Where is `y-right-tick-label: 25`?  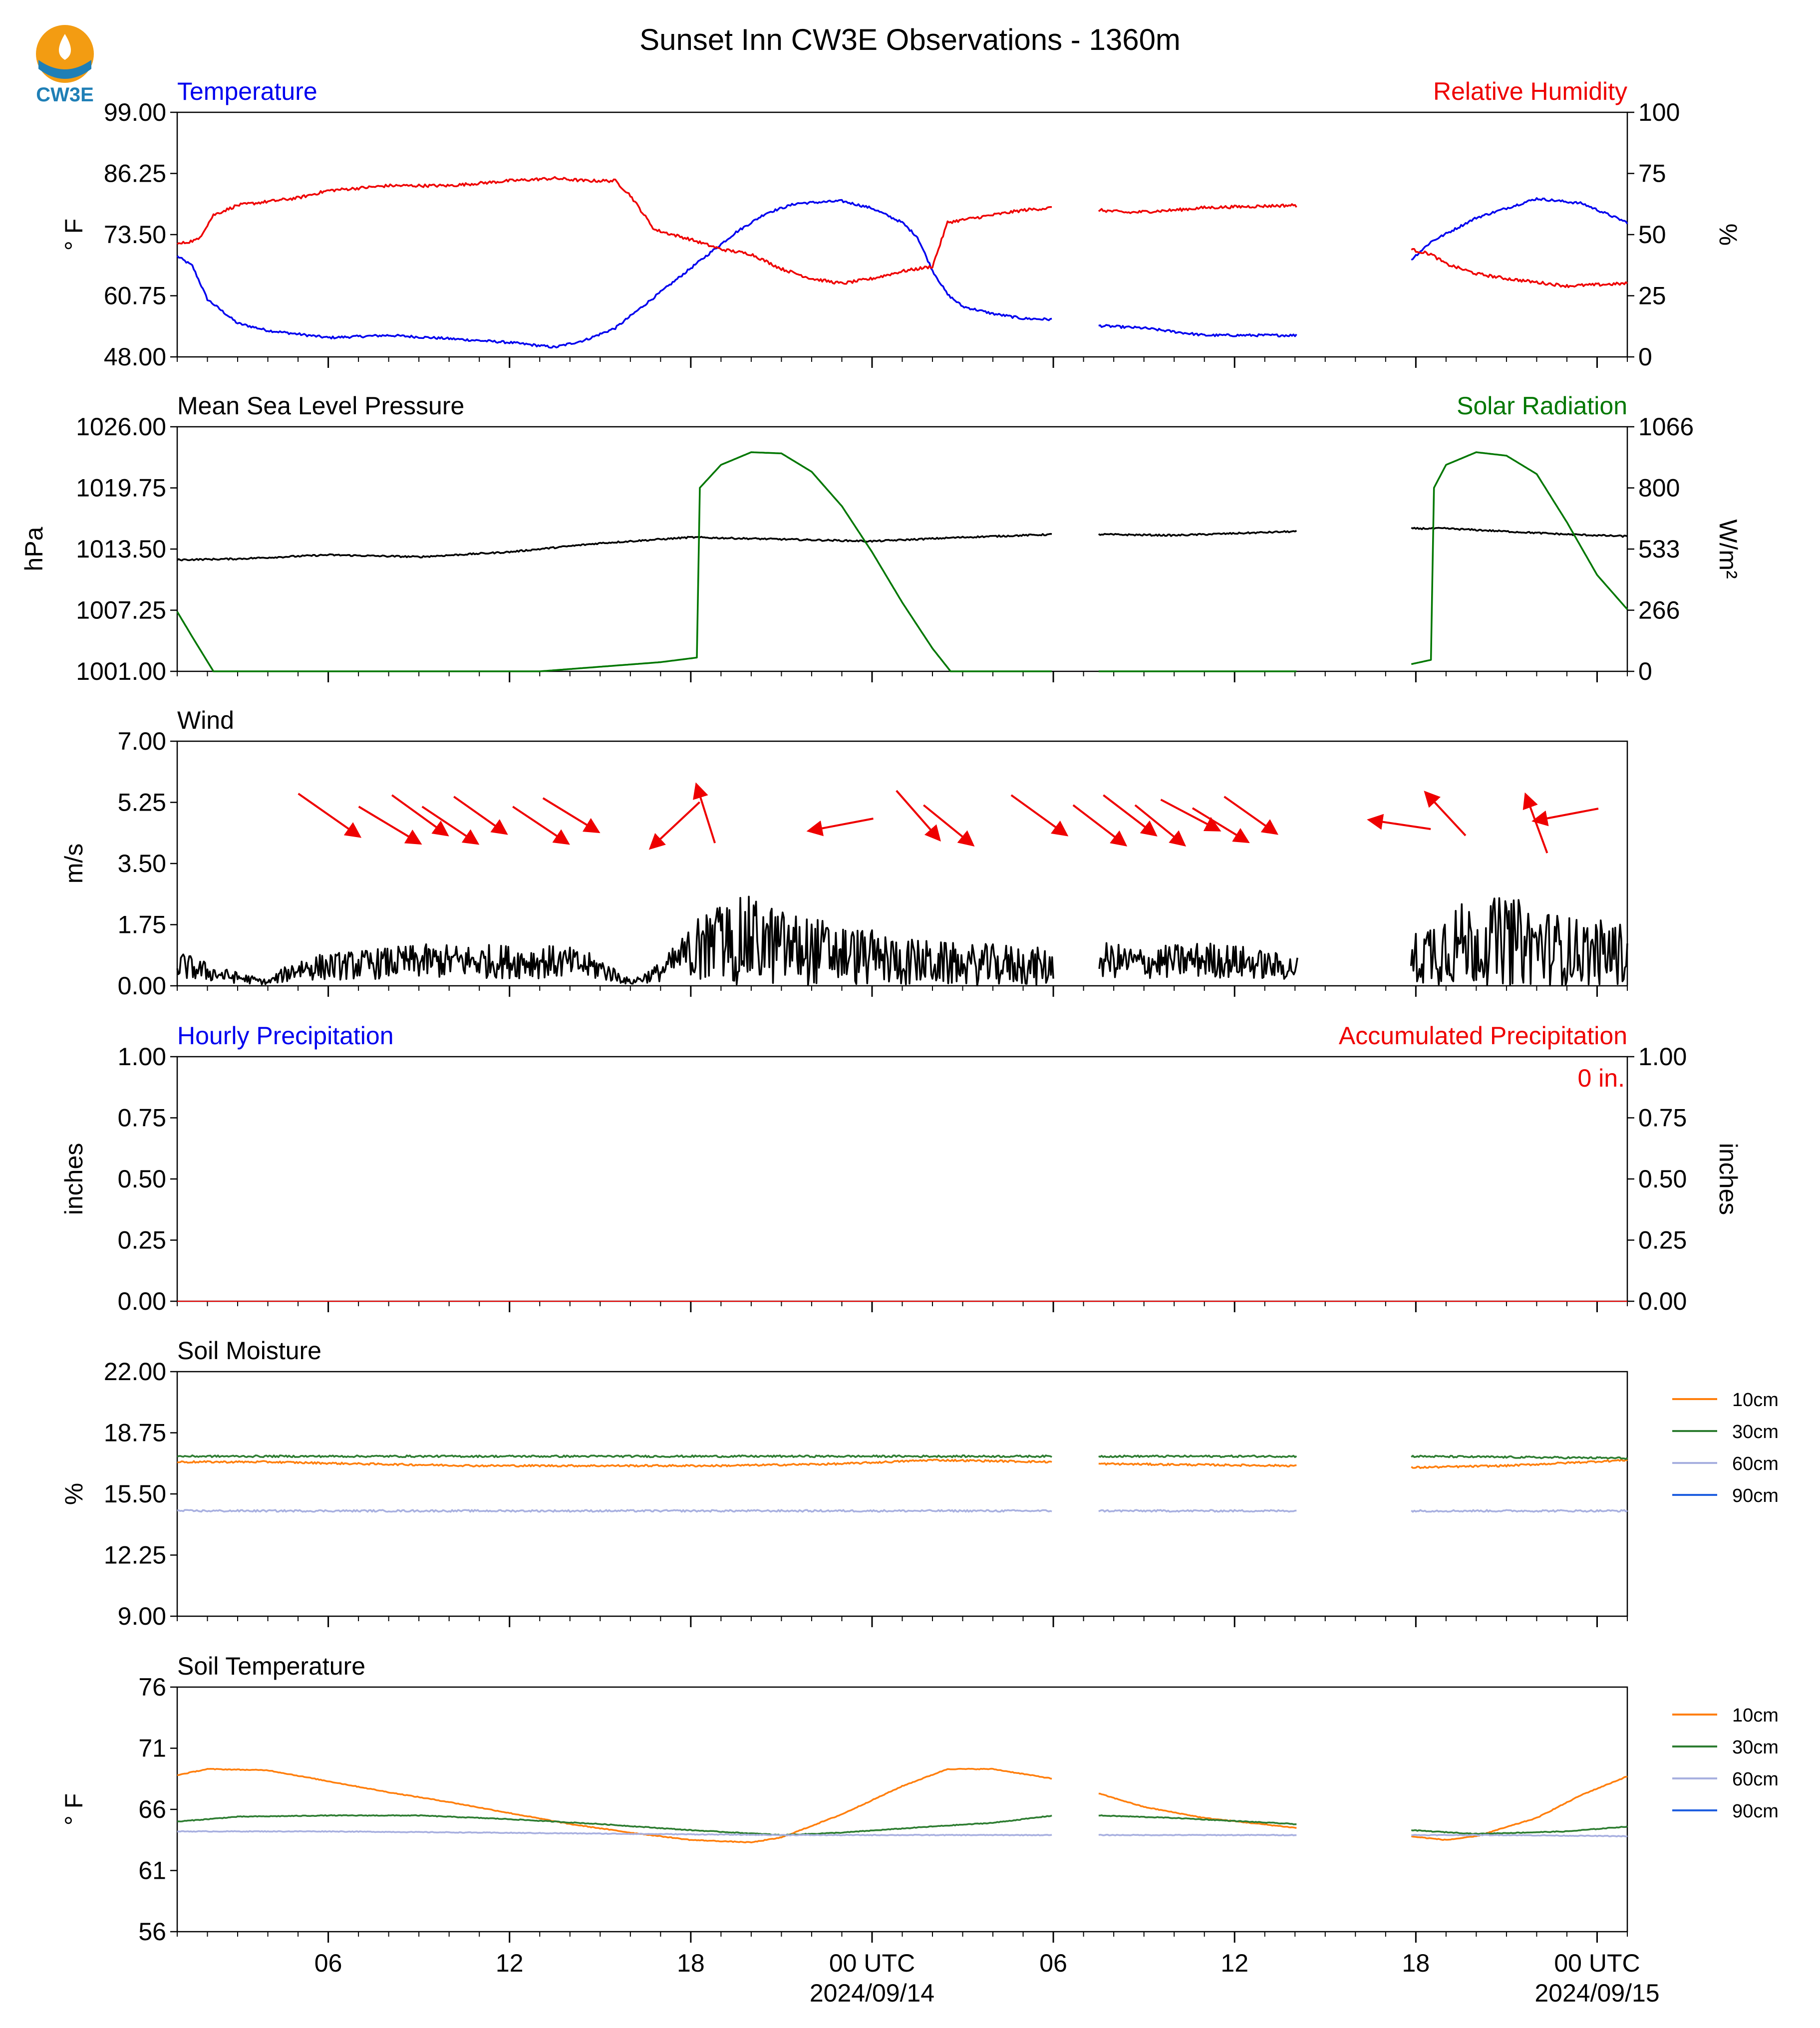
y-right-tick-label: 25 is located at coordinates (1652, 296).